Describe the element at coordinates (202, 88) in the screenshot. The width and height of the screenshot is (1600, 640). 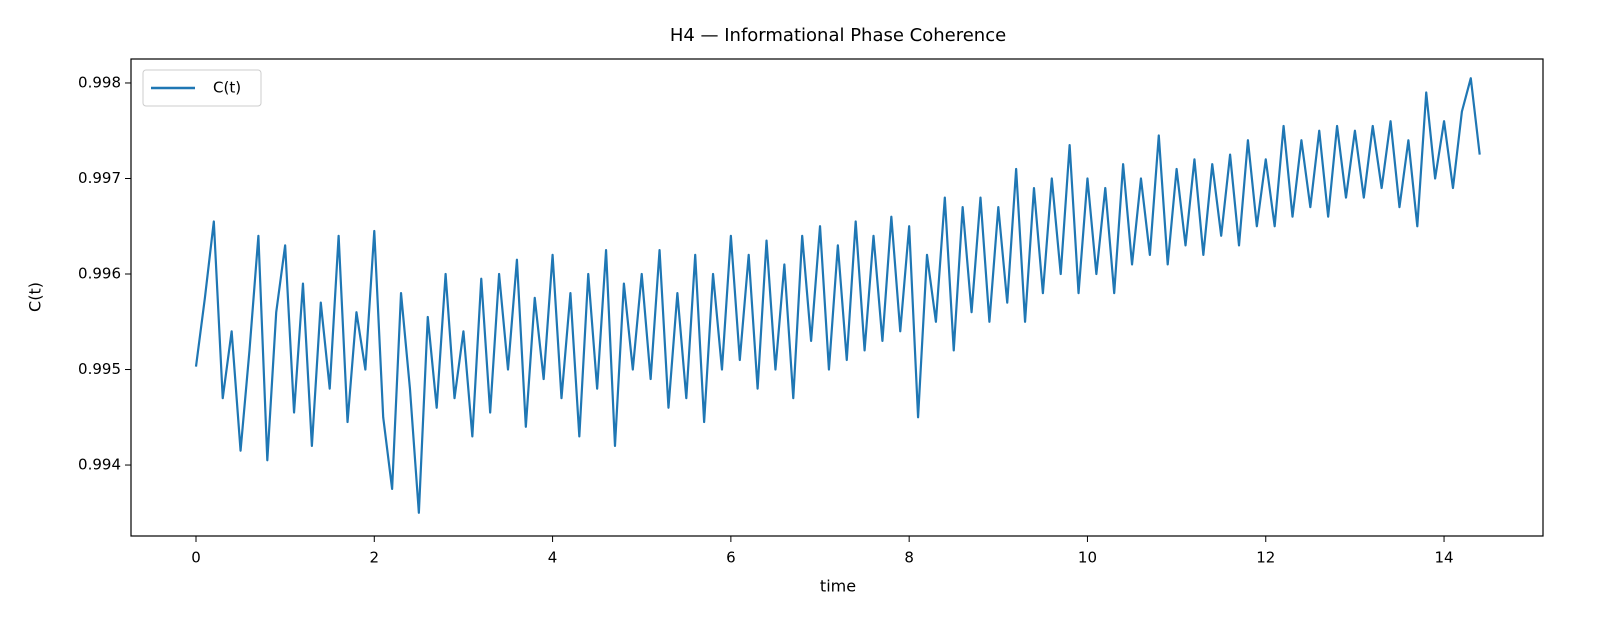
I see `legend-box` at that location.